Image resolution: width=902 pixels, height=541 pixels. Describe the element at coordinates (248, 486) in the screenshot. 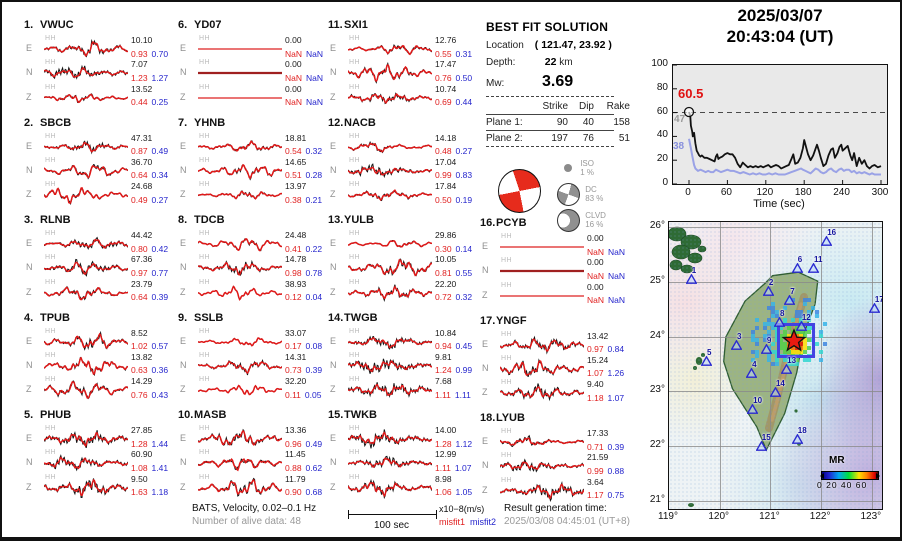

I see `channel-row-MASB-Z: Z HH 11.79 0.90 0.68` at that location.